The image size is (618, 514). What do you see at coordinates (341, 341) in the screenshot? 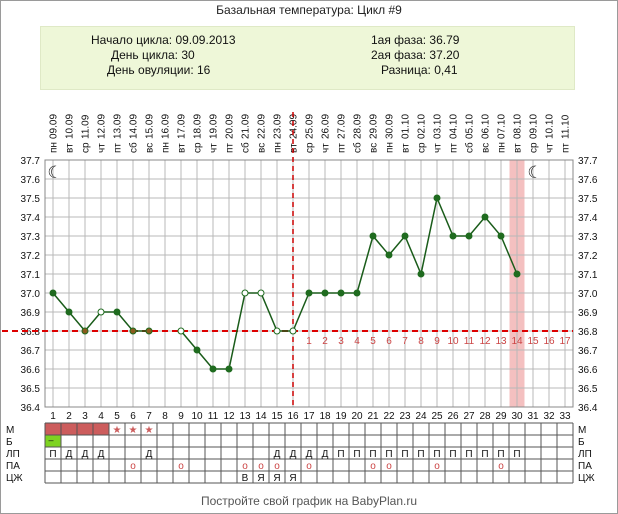
I see `luteal-day-number: 3` at bounding box center [341, 341].